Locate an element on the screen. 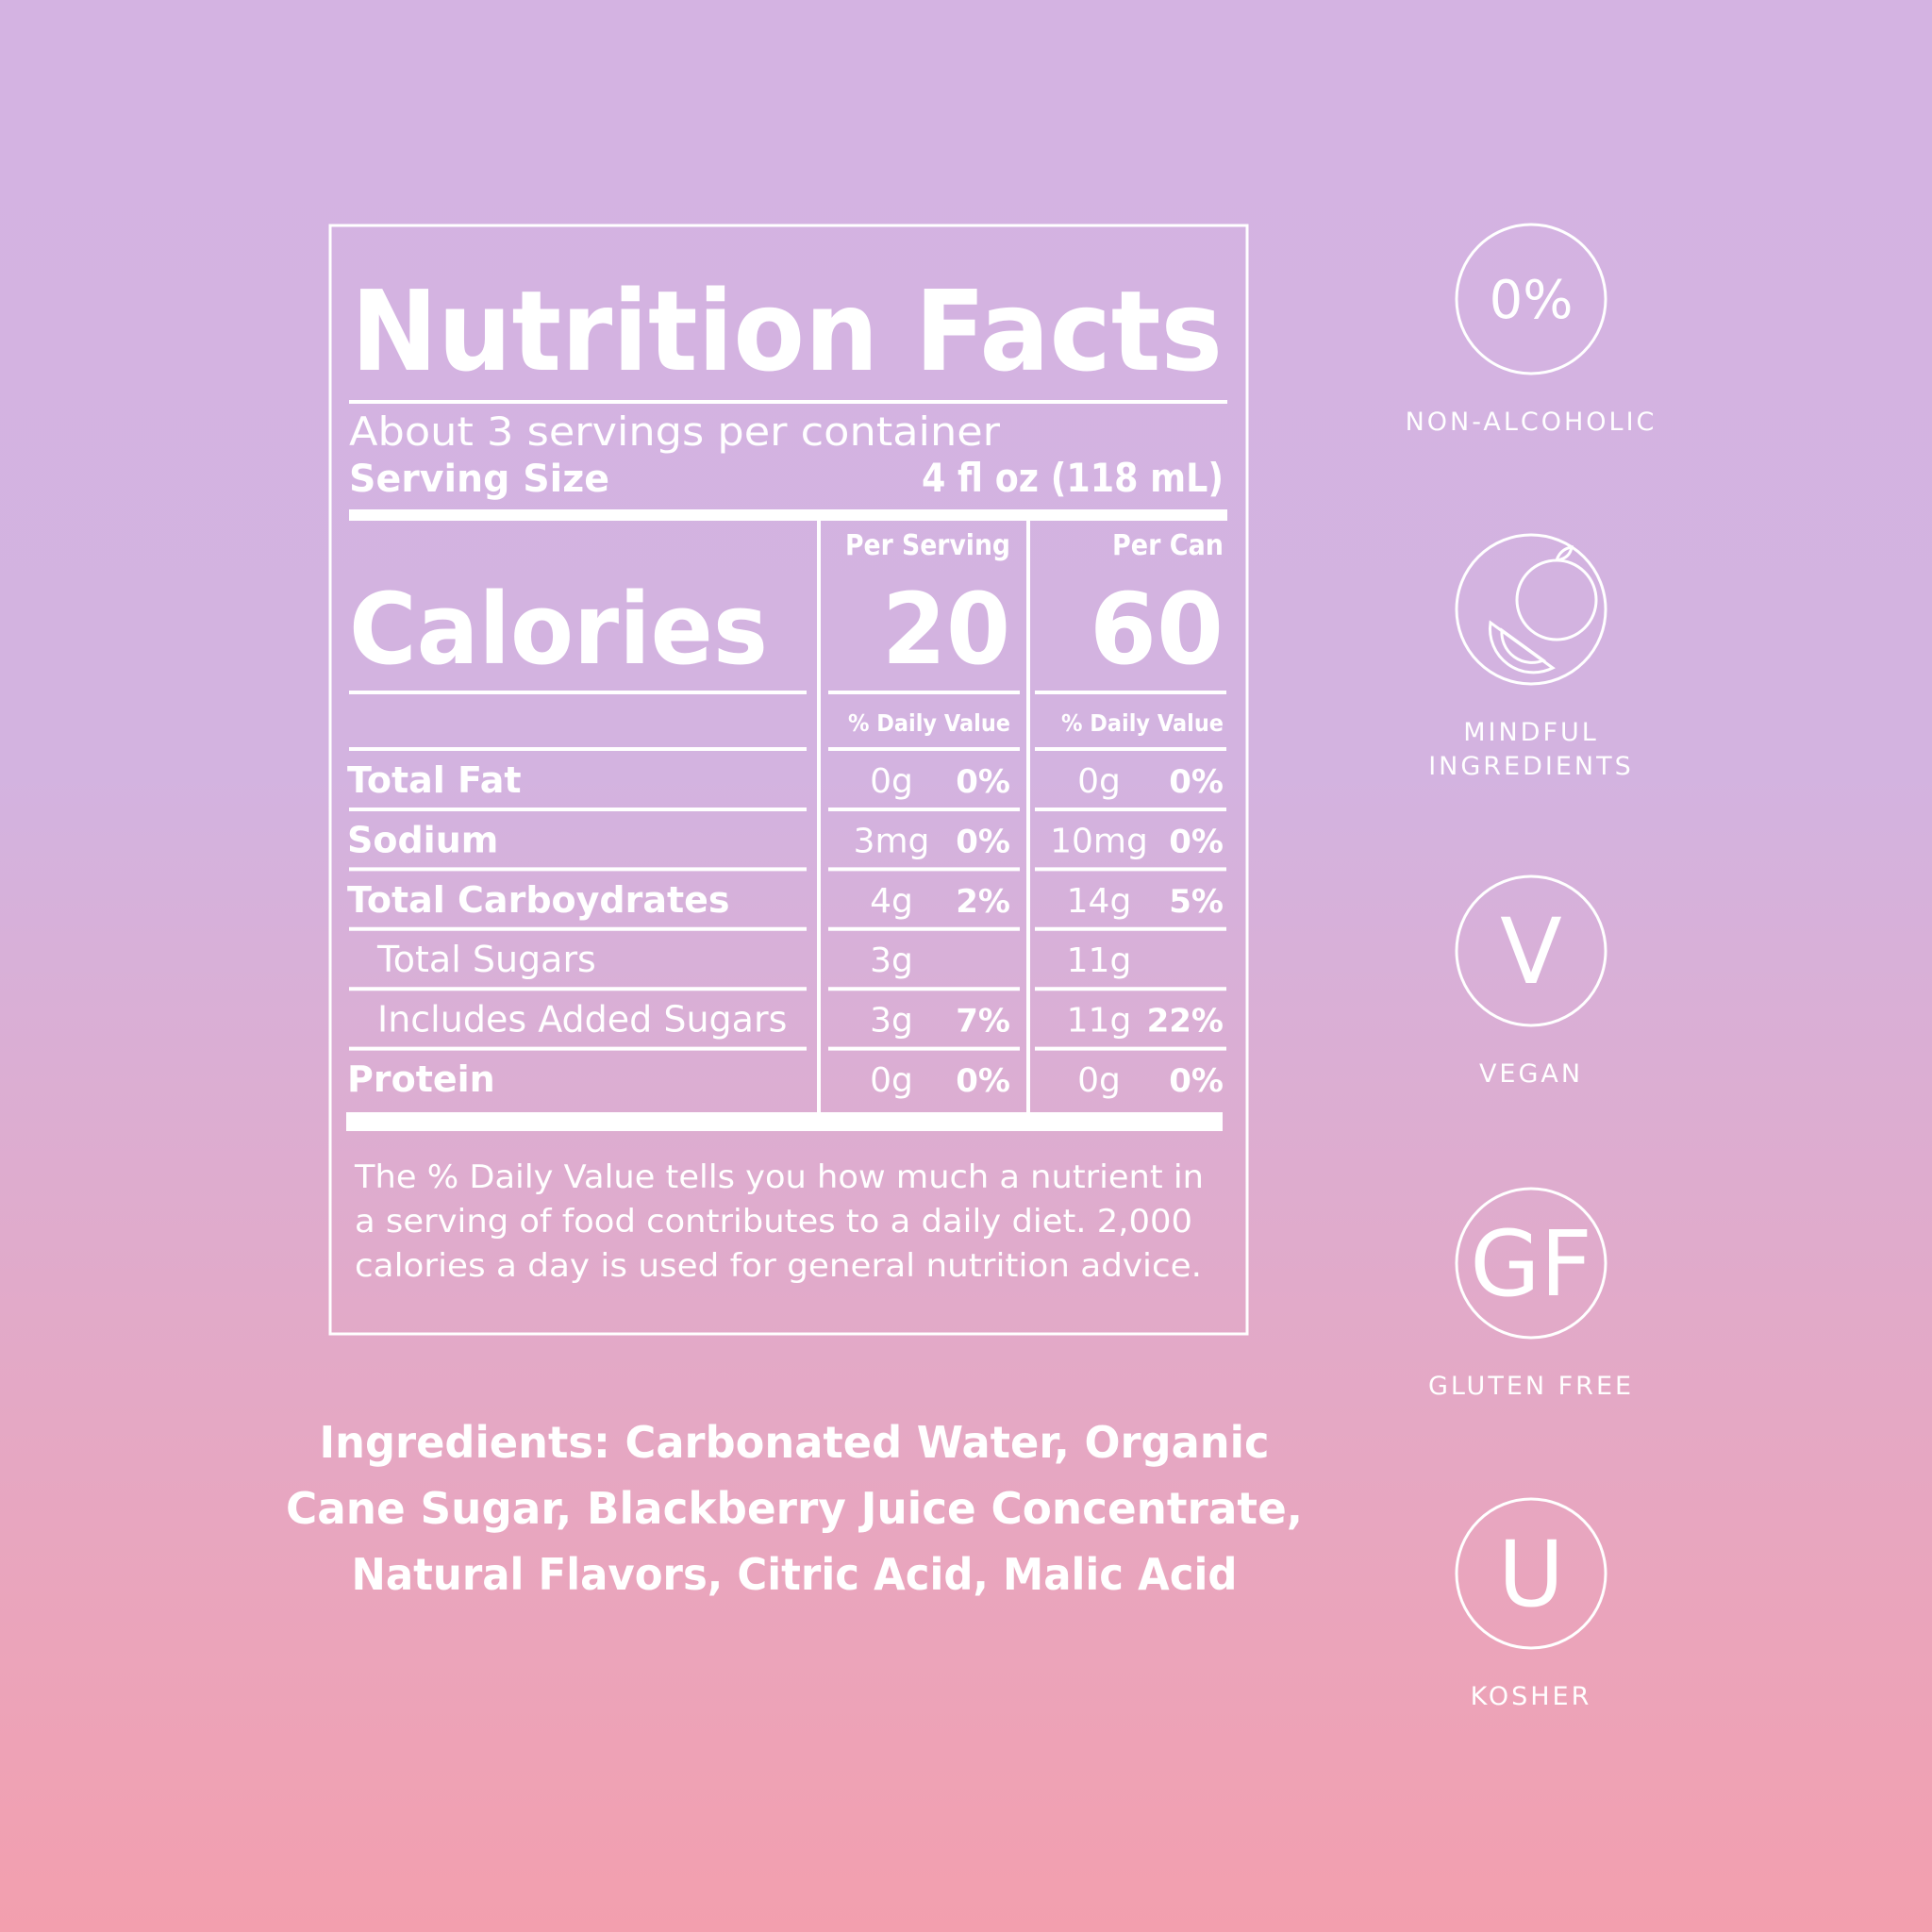 The height and width of the screenshot is (1932, 1932). amount: 3mg is located at coordinates (892, 841).